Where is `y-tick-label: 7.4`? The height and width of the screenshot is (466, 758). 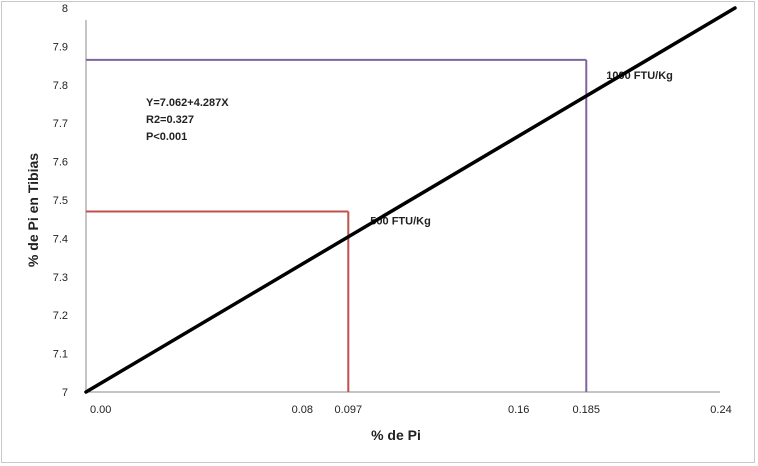 y-tick-label: 7.4 is located at coordinates (60, 239).